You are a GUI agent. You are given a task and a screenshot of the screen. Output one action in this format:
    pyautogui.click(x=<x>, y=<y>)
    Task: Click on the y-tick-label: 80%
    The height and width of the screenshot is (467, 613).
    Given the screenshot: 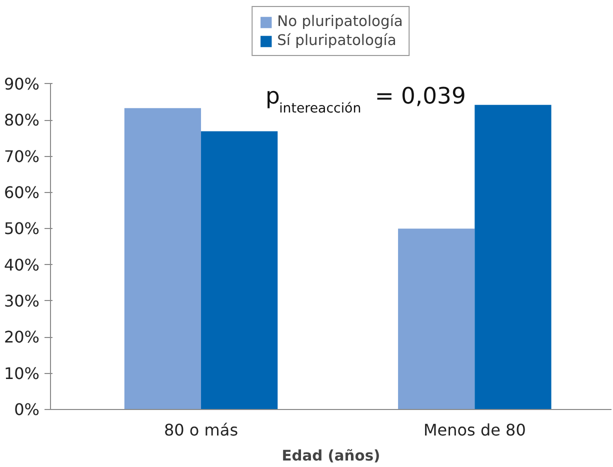 What is the action you would take?
    pyautogui.click(x=22, y=120)
    